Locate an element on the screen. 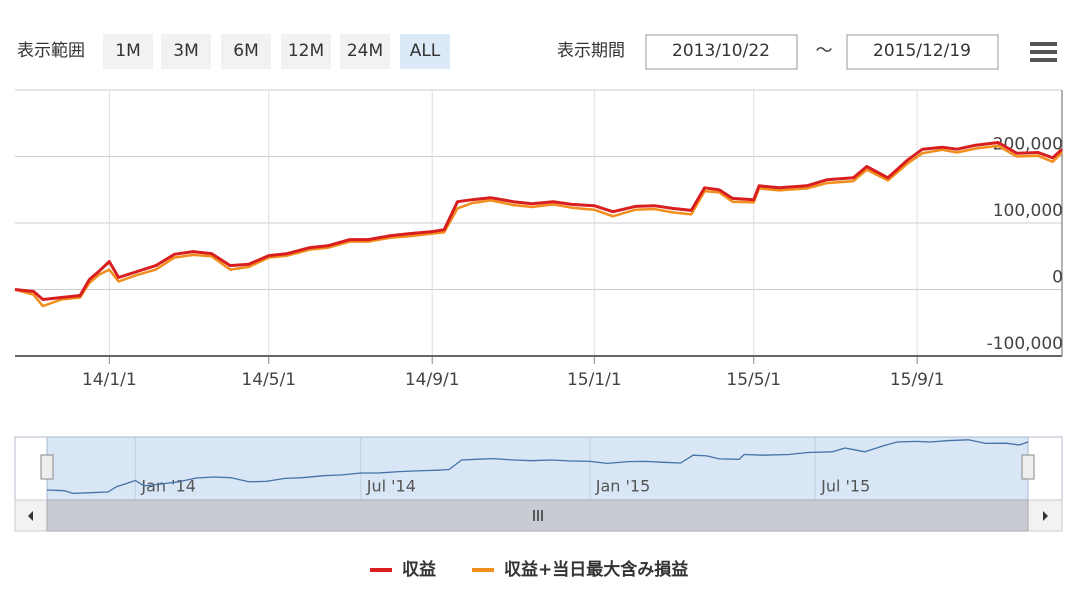 This screenshot has width=1080, height=600. range-button-label: 1M is located at coordinates (127, 51).